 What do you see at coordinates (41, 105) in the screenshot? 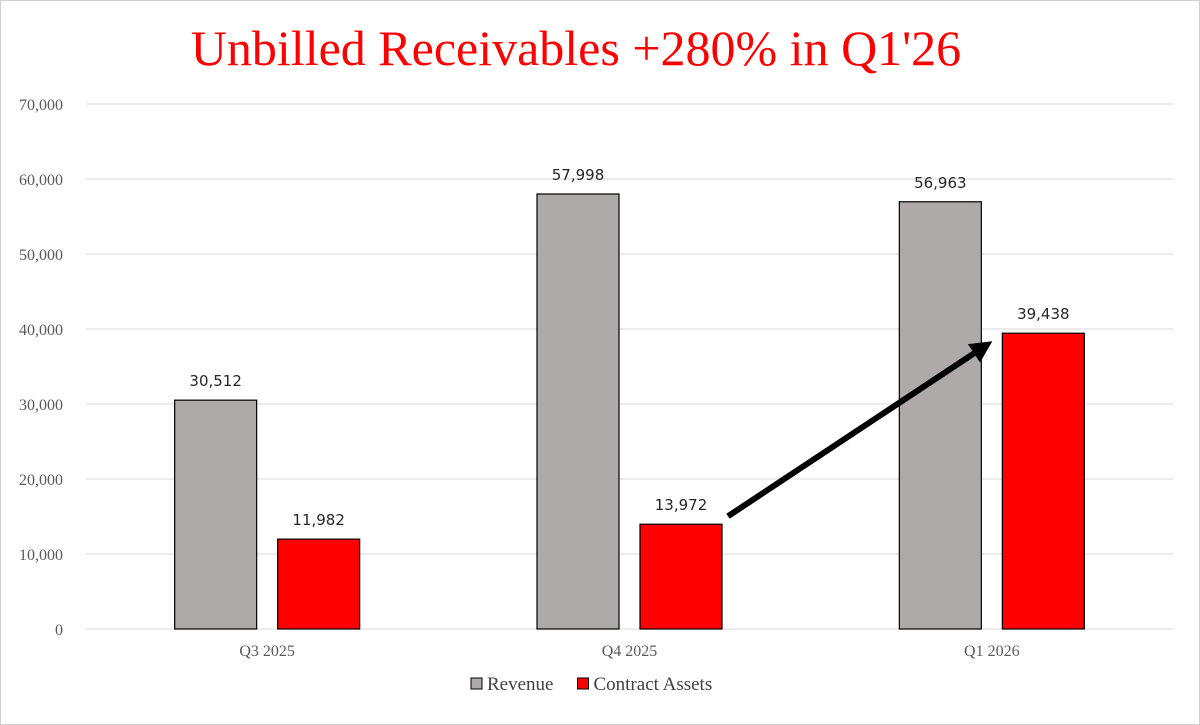
I see `y-tick-label: 70,000` at bounding box center [41, 105].